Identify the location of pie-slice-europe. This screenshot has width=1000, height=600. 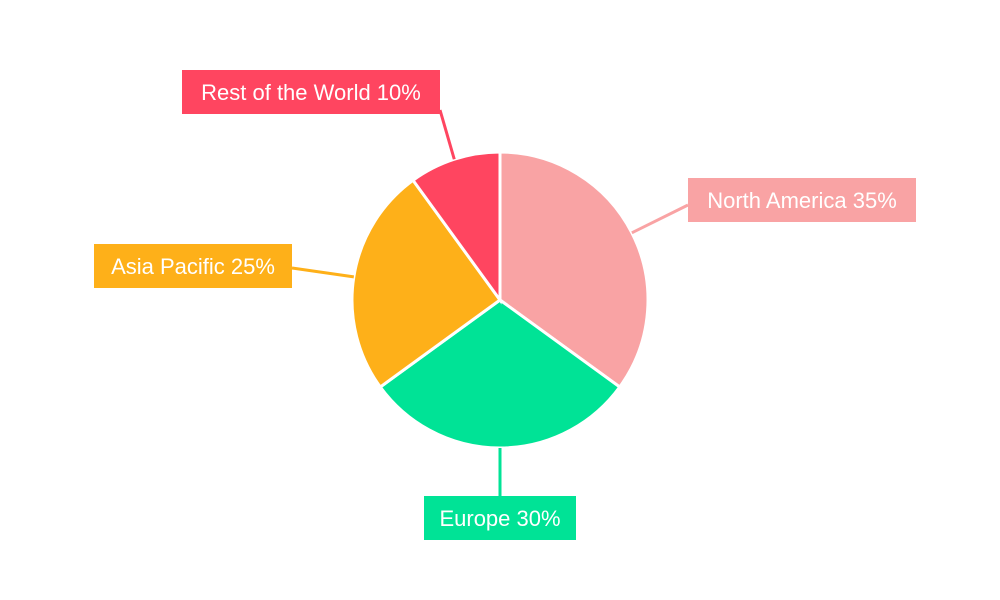
(500, 374).